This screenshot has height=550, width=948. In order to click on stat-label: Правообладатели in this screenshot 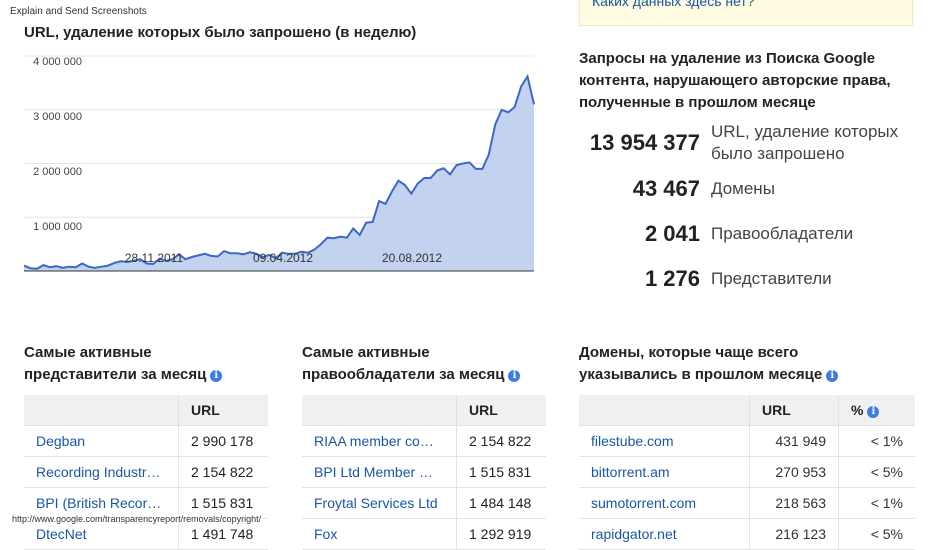, I will do `click(782, 233)`.